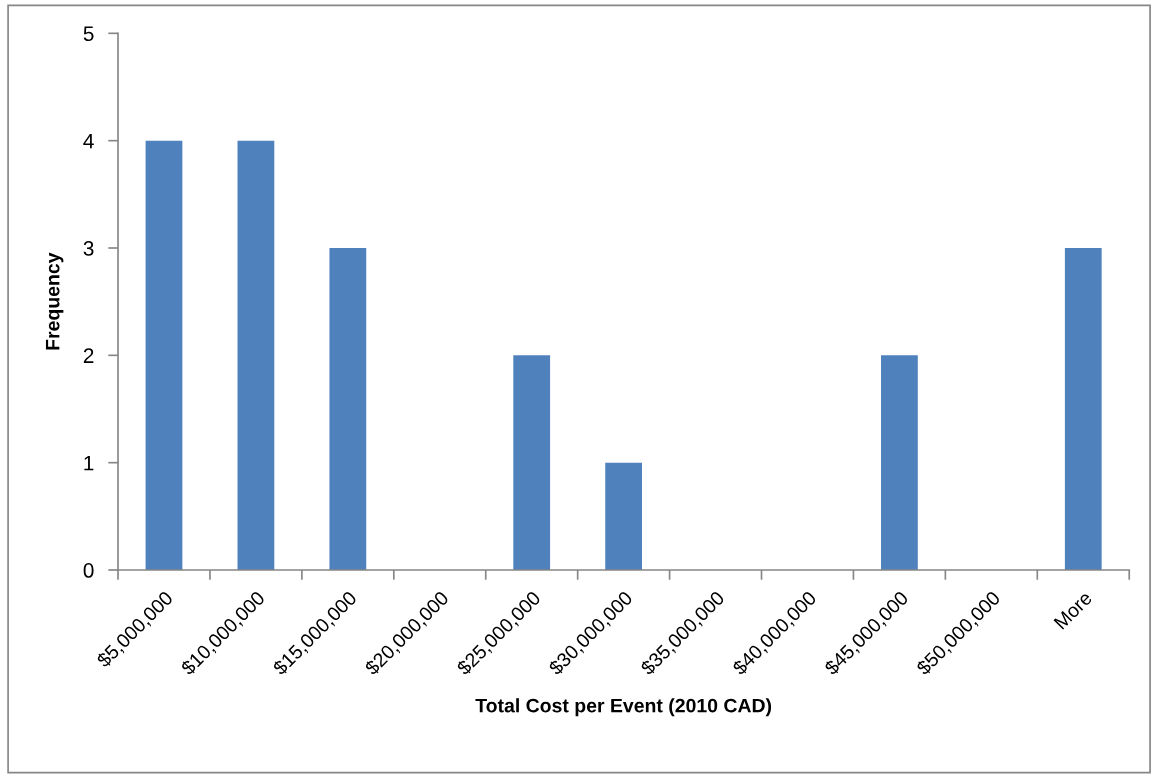  I want to click on y-tick-label: 2, so click(88, 355).